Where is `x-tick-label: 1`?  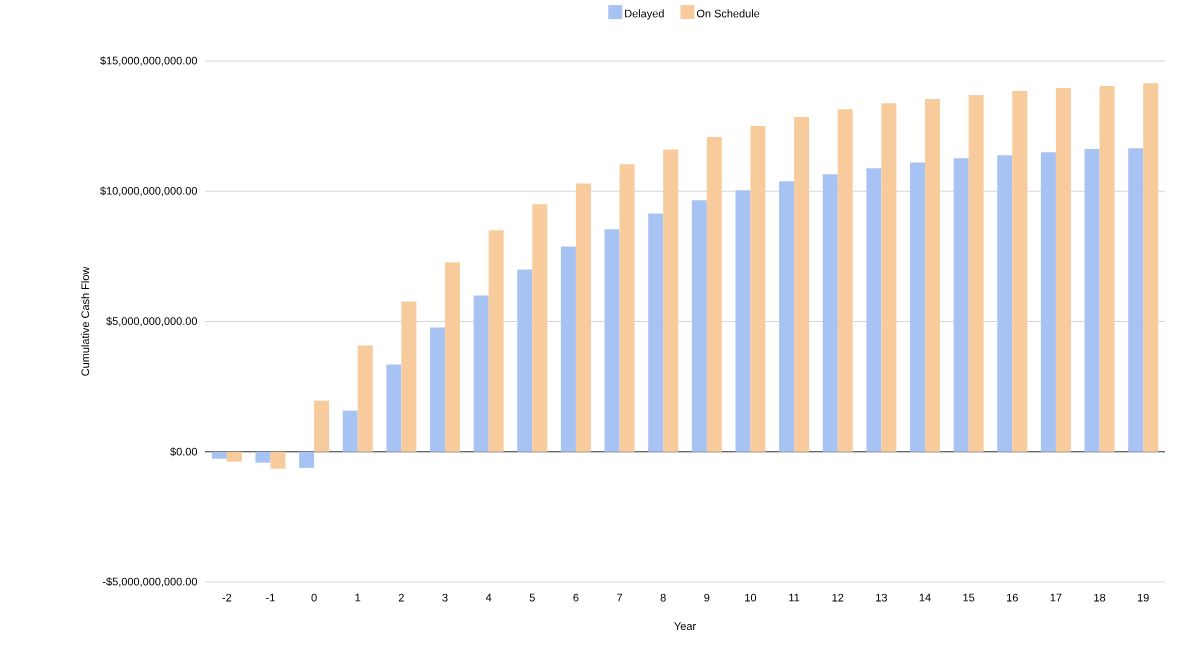
x-tick-label: 1 is located at coordinates (358, 597).